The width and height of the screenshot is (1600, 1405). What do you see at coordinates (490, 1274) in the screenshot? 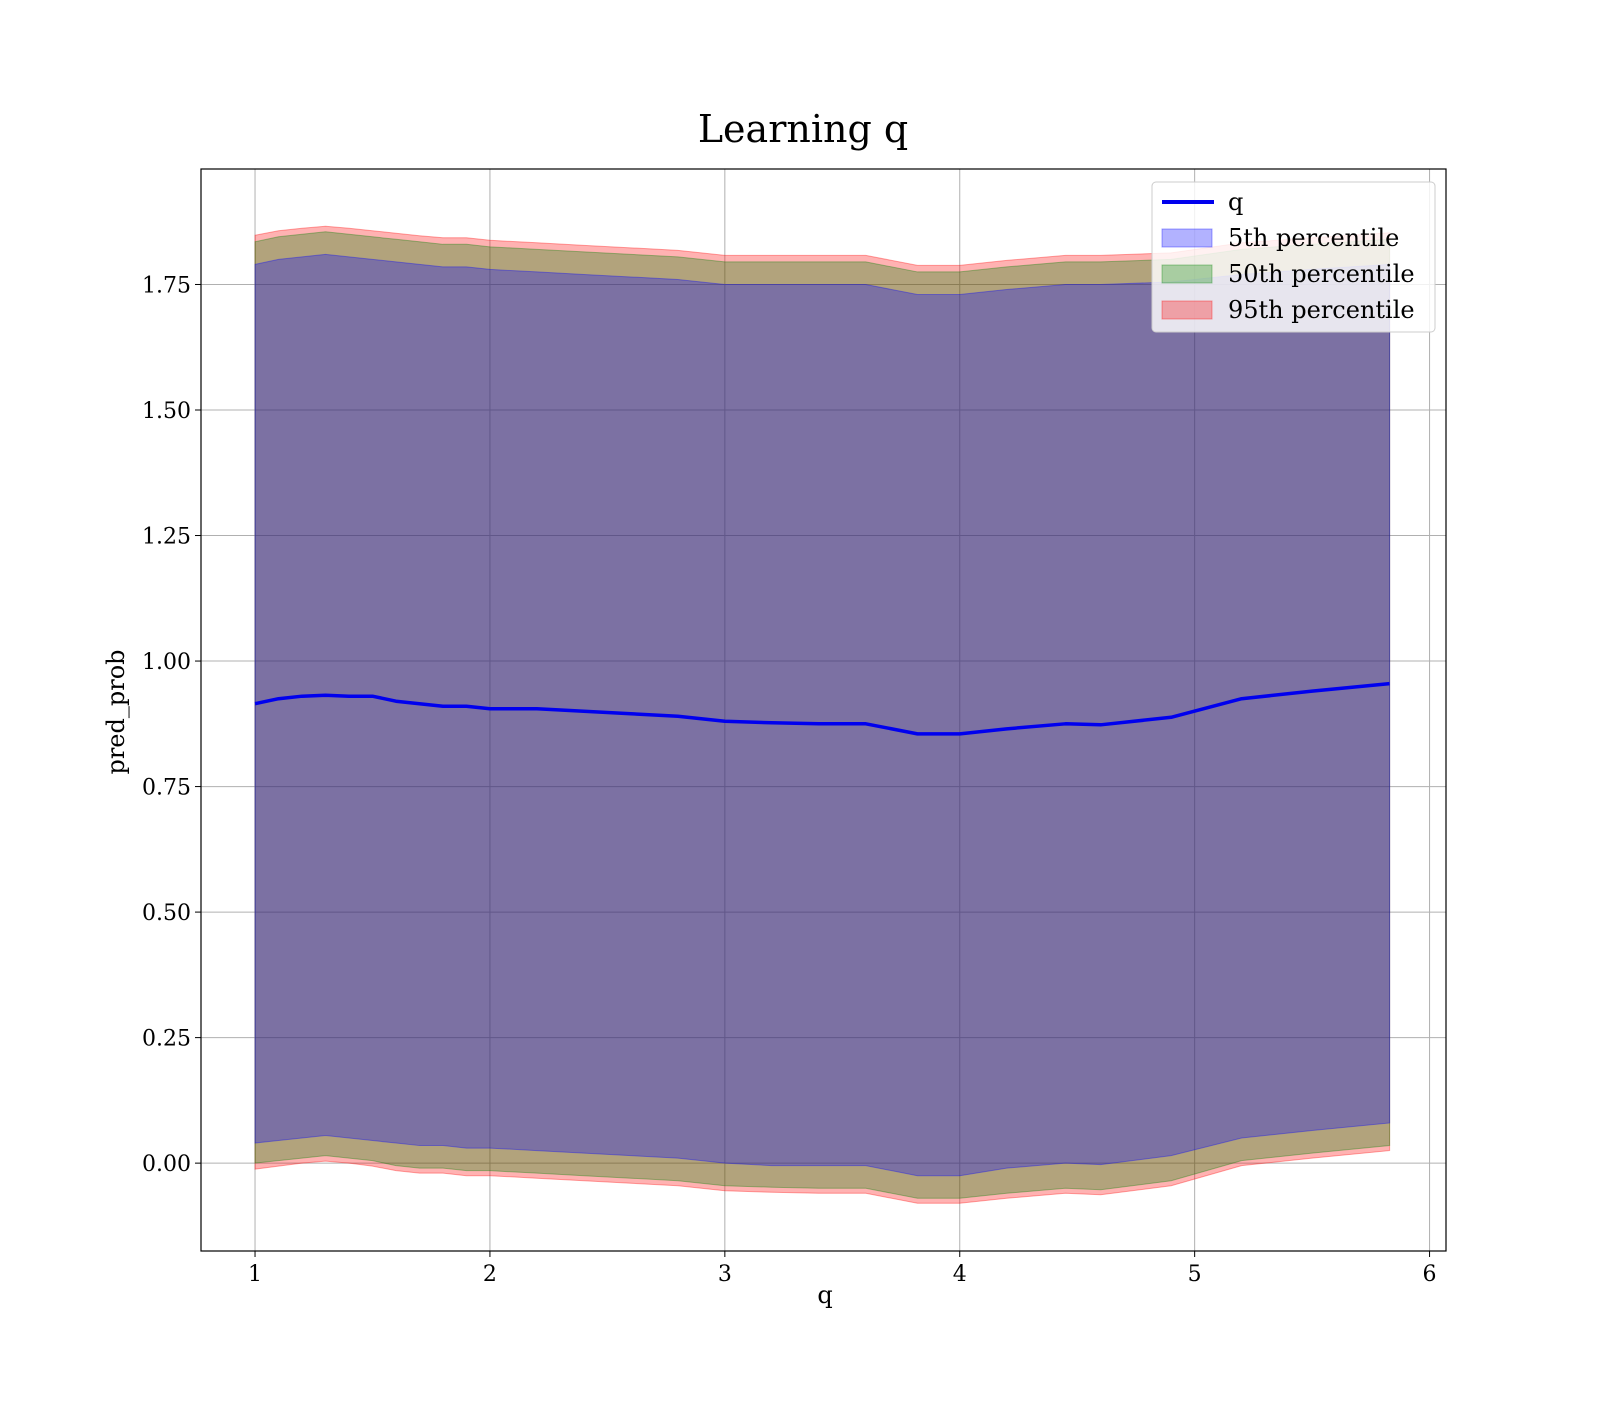
I see `x-tick-label: 2` at bounding box center [490, 1274].